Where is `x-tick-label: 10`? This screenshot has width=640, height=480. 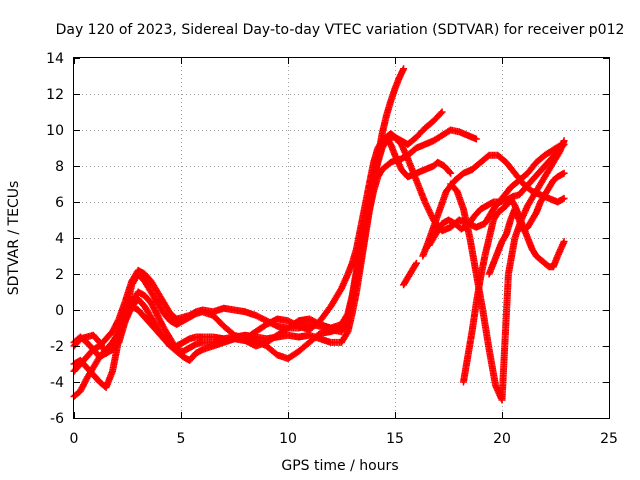
x-tick-label: 10 is located at coordinates (288, 439).